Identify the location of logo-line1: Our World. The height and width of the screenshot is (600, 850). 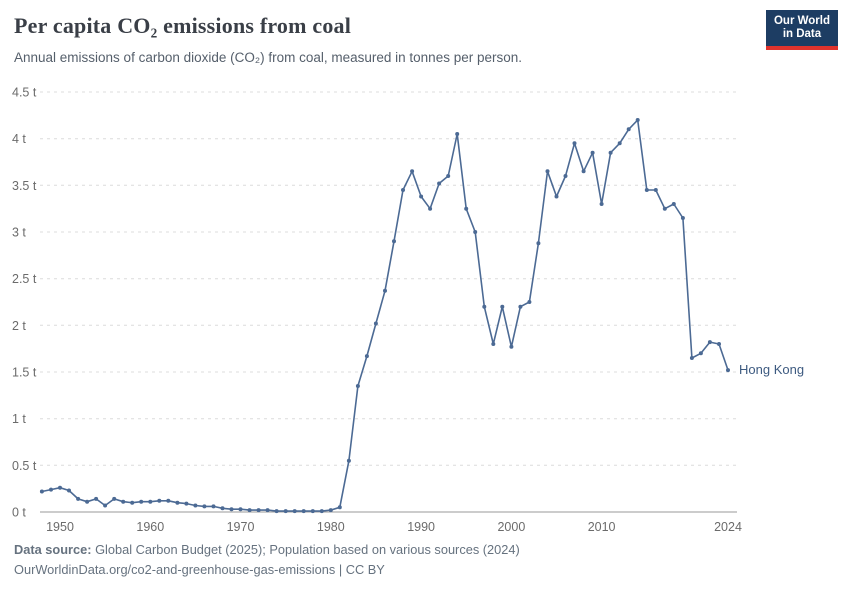
(801, 21).